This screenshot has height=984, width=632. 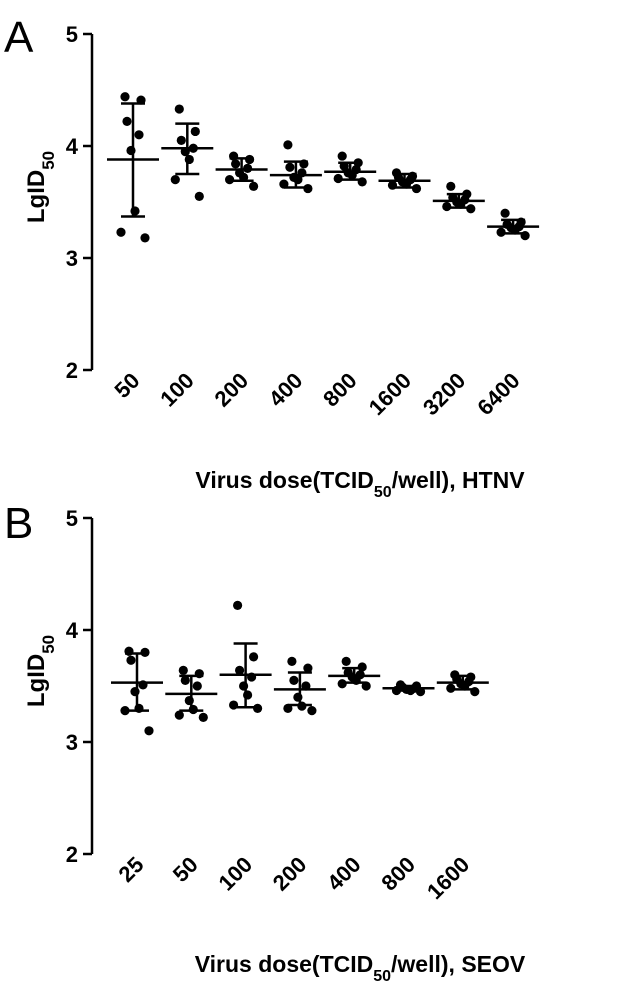 What do you see at coordinates (131, 869) in the screenshot?
I see `panel-b-xtick-label: 25` at bounding box center [131, 869].